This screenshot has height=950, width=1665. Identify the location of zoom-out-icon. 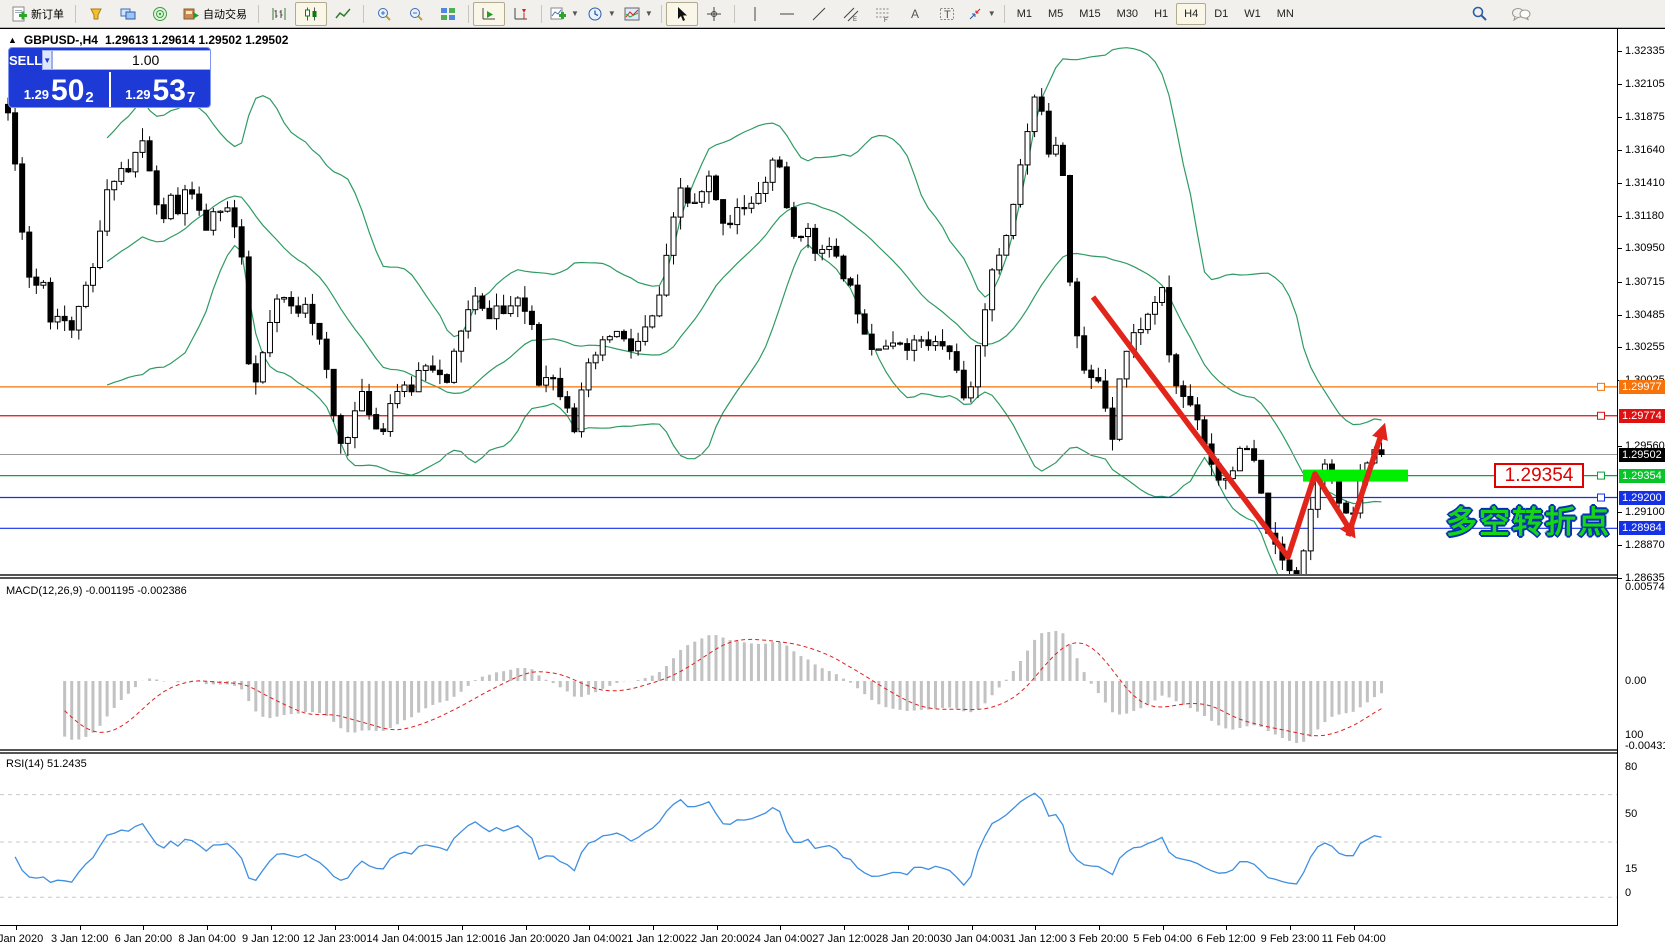
(416, 14).